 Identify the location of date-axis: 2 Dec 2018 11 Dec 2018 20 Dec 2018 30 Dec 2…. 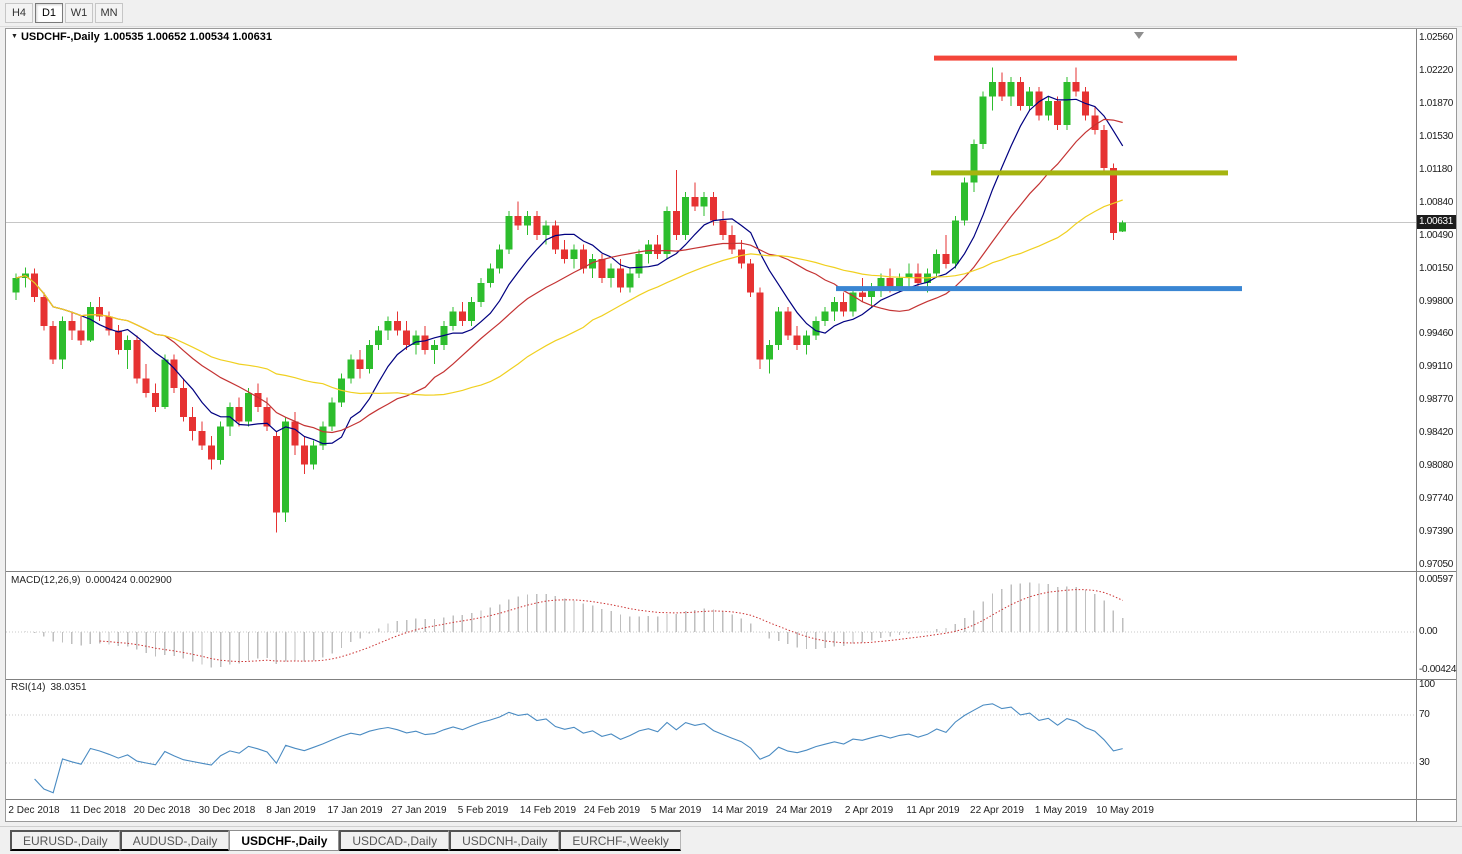
(711, 810).